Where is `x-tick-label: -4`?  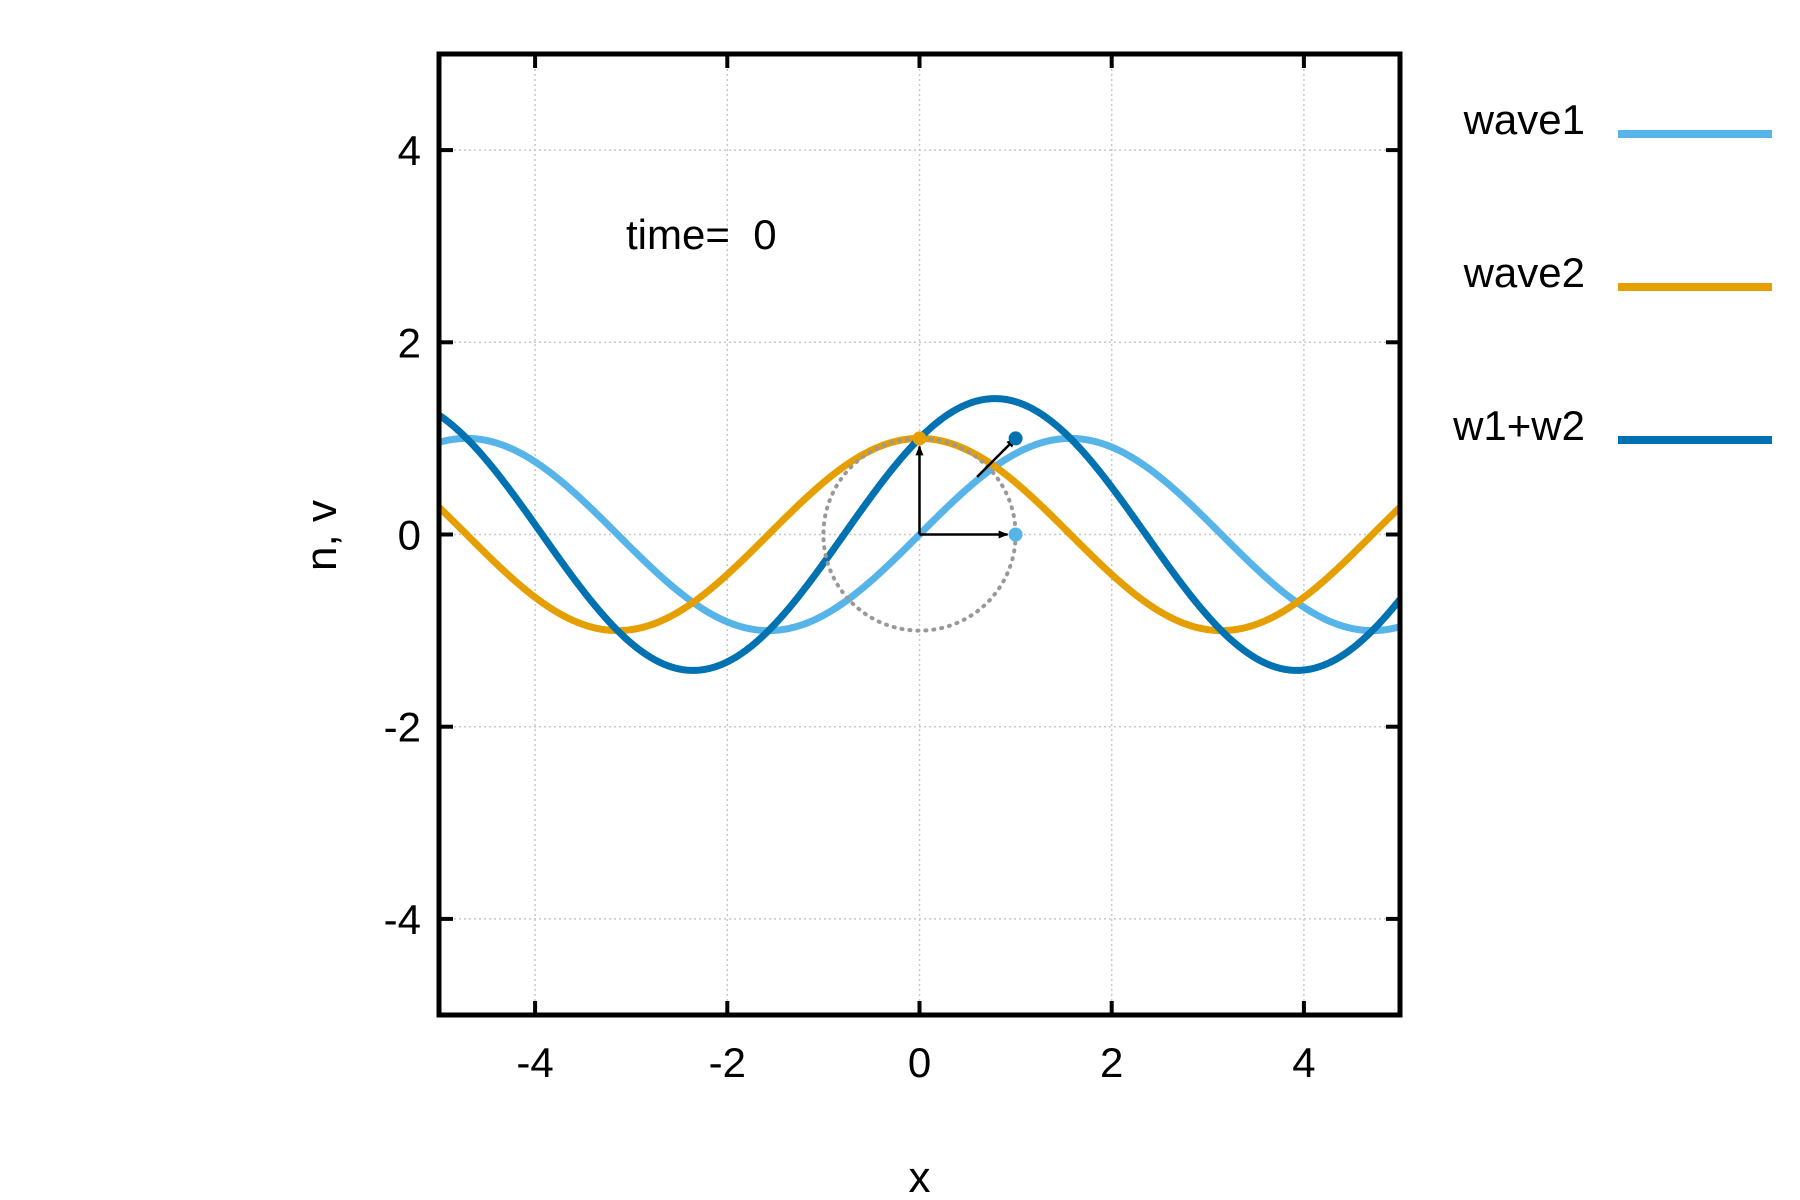
x-tick-label: -4 is located at coordinates (534, 1062).